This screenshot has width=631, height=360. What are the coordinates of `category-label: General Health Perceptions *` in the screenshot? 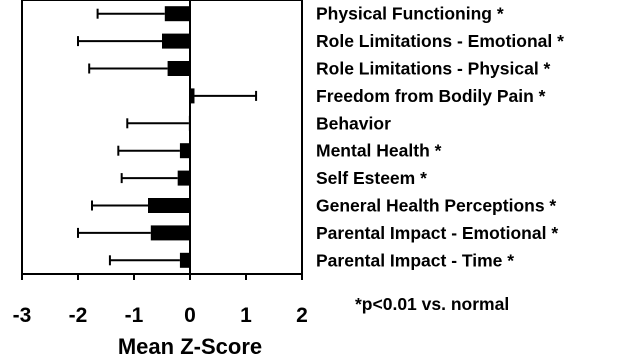 It's located at (436, 206).